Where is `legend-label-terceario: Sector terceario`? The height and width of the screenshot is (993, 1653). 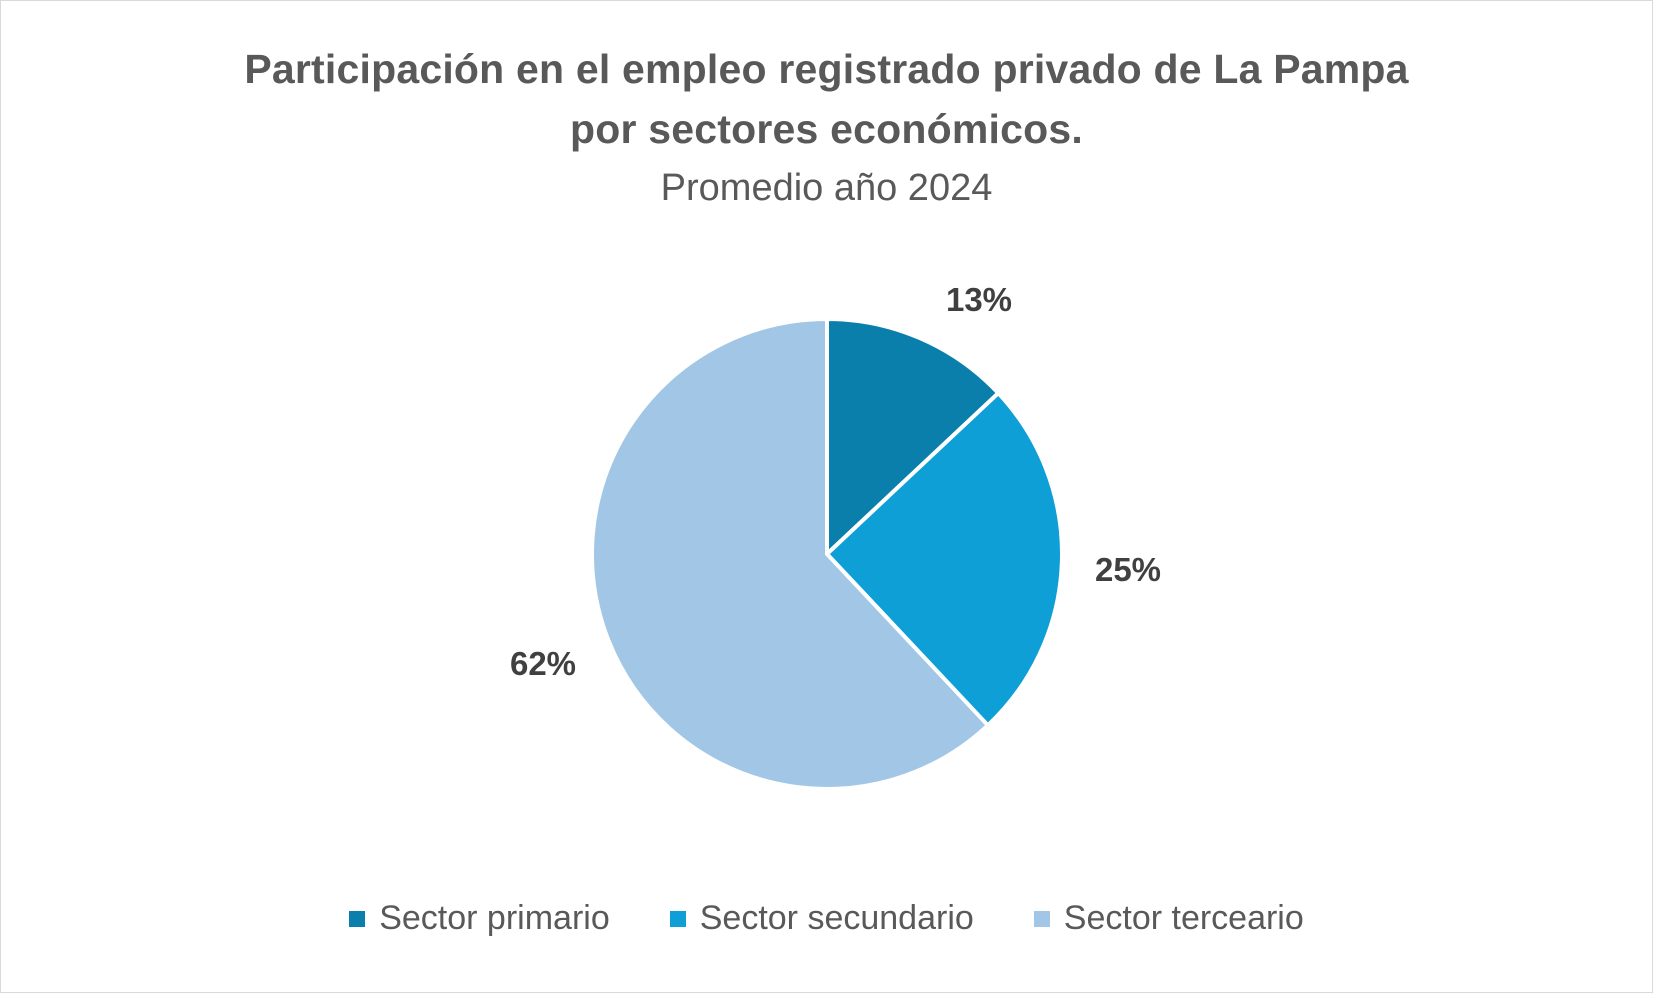 legend-label-terceario: Sector terceario is located at coordinates (1183, 918).